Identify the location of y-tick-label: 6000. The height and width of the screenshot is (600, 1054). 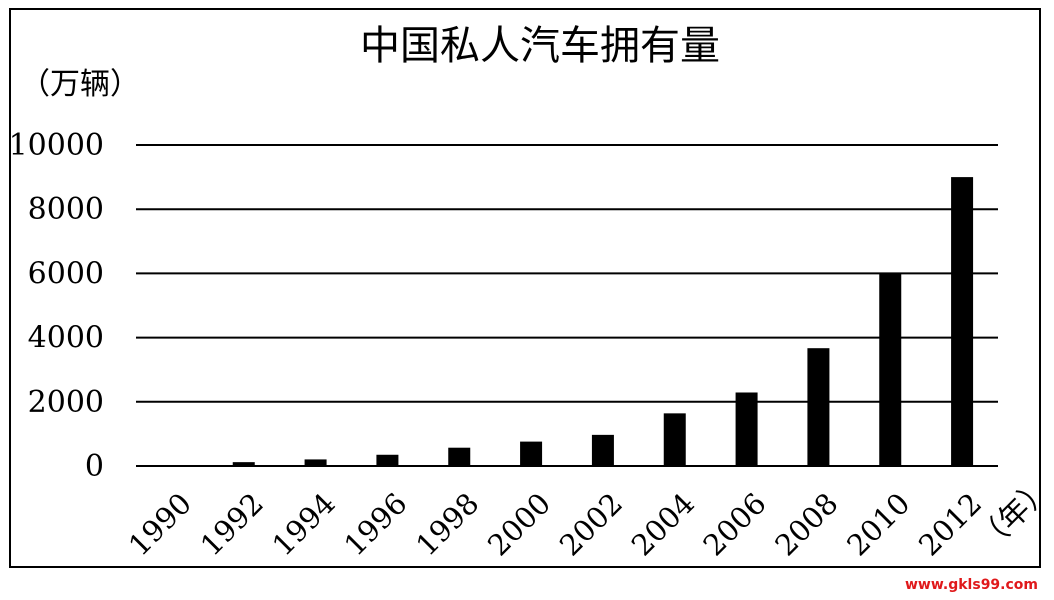
(66, 273).